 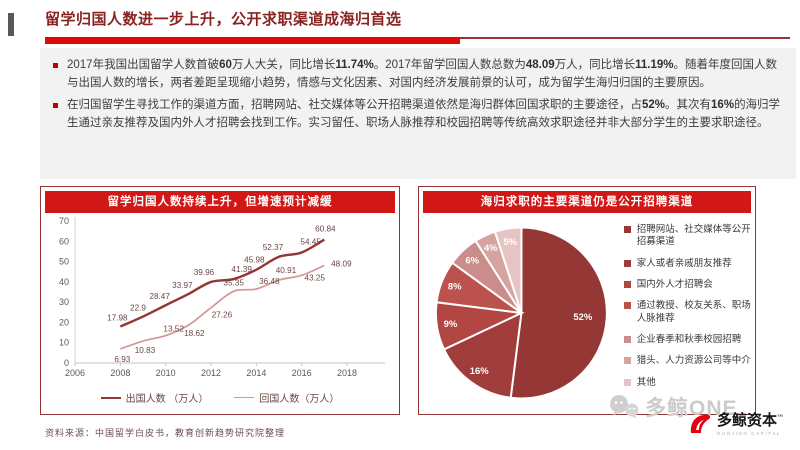 What do you see at coordinates (75, 373) in the screenshot?
I see `svg-text: 2006` at bounding box center [75, 373].